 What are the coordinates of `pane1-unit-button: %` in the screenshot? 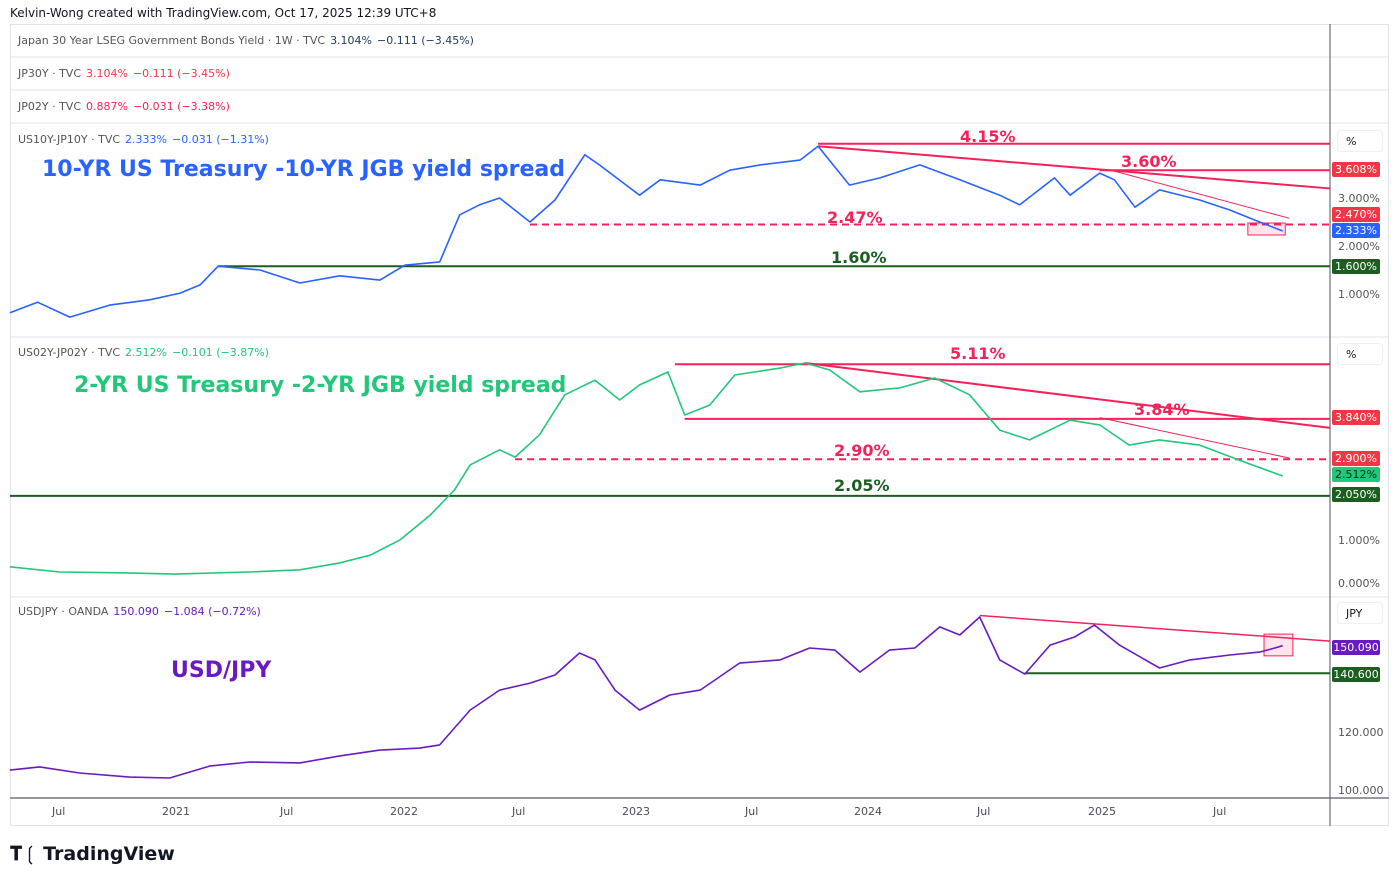 It's located at (1360, 141).